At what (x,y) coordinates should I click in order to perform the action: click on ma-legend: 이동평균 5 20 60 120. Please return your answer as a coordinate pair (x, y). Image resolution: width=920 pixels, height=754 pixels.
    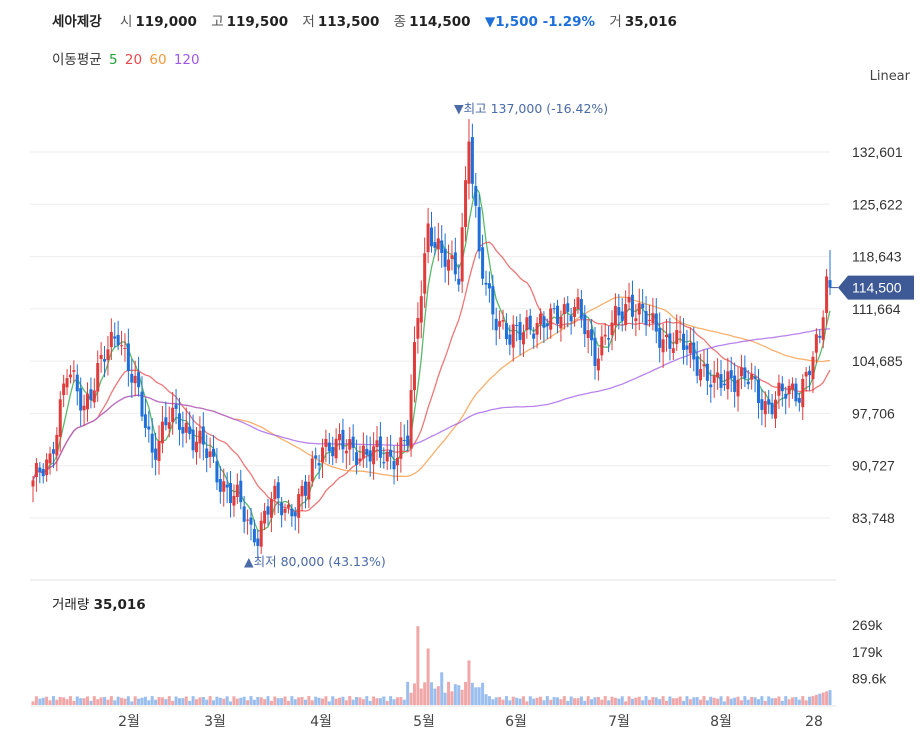
    Looking at the image, I should click on (127, 58).